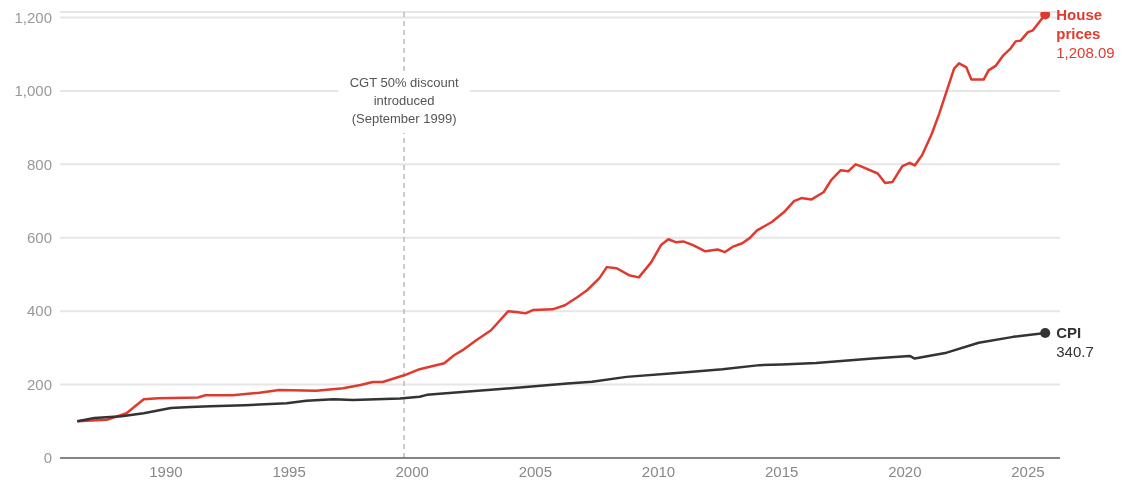 This screenshot has height=486, width=1131. Describe the element at coordinates (39, 164) in the screenshot. I see `y-tick-label: 800` at that location.